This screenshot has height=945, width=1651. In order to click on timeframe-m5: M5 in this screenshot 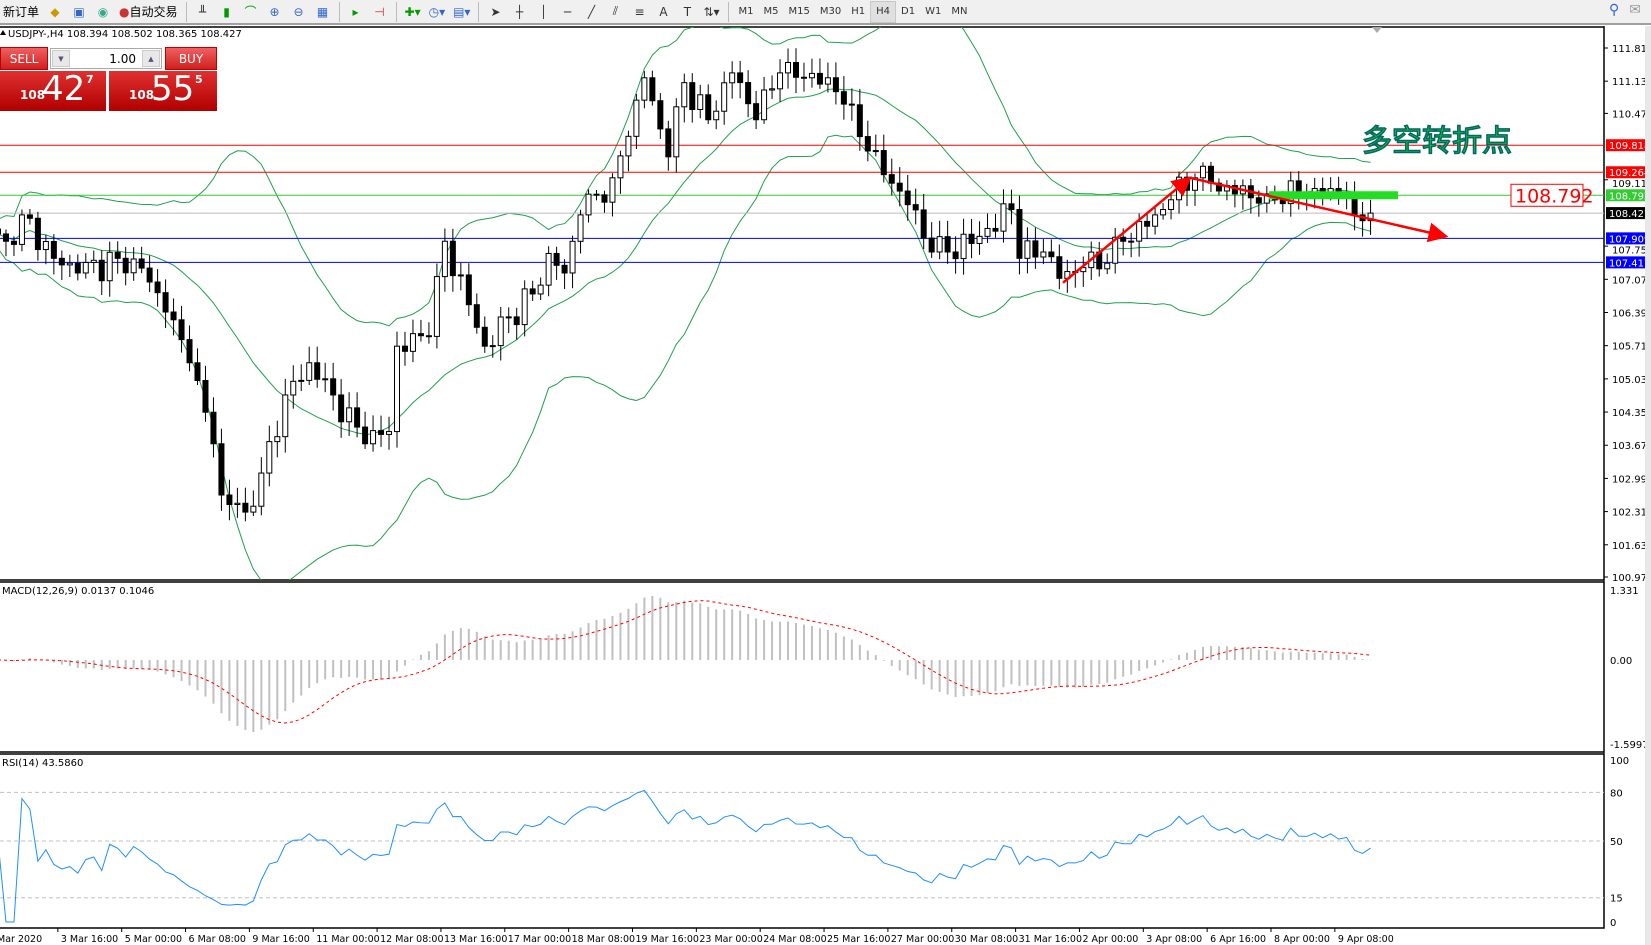, I will do `click(771, 11)`.